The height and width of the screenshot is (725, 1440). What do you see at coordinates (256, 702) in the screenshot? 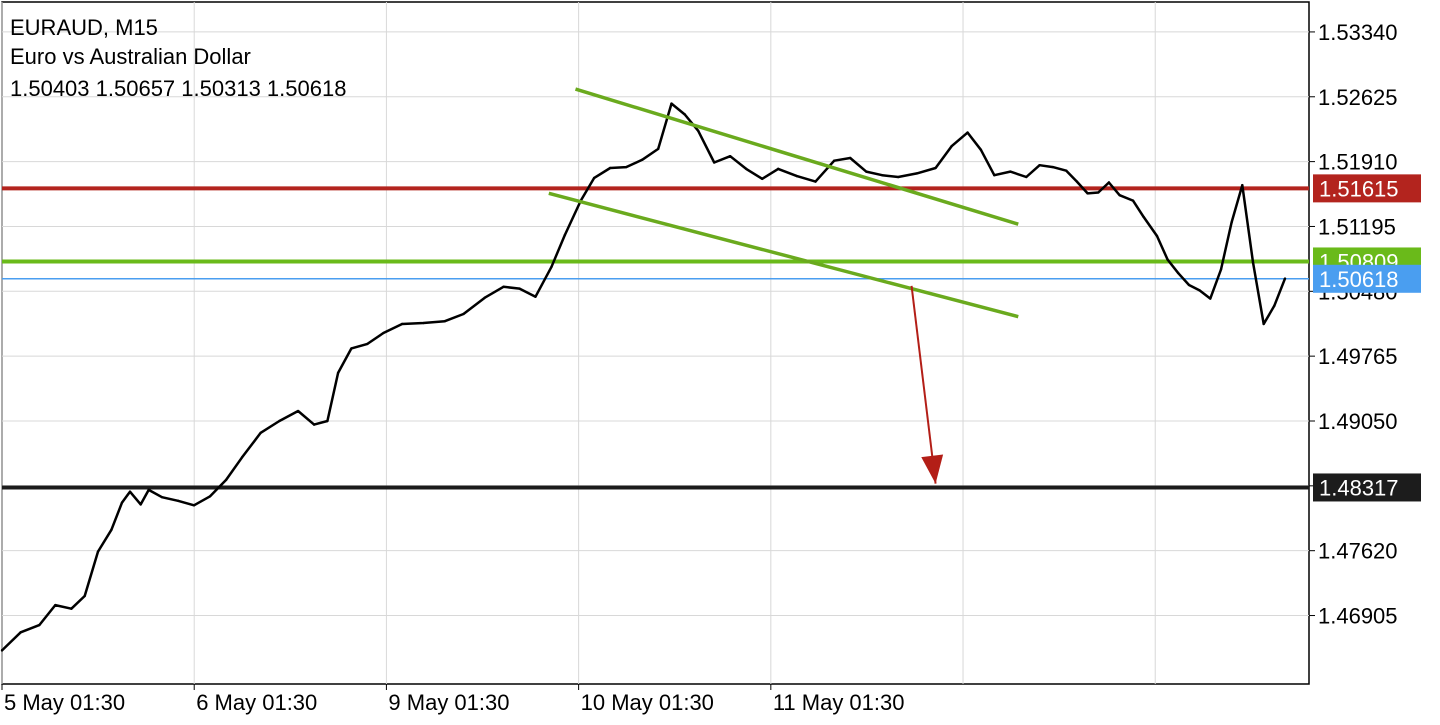
I see `x-tick-label: 6 May 01:30` at bounding box center [256, 702].